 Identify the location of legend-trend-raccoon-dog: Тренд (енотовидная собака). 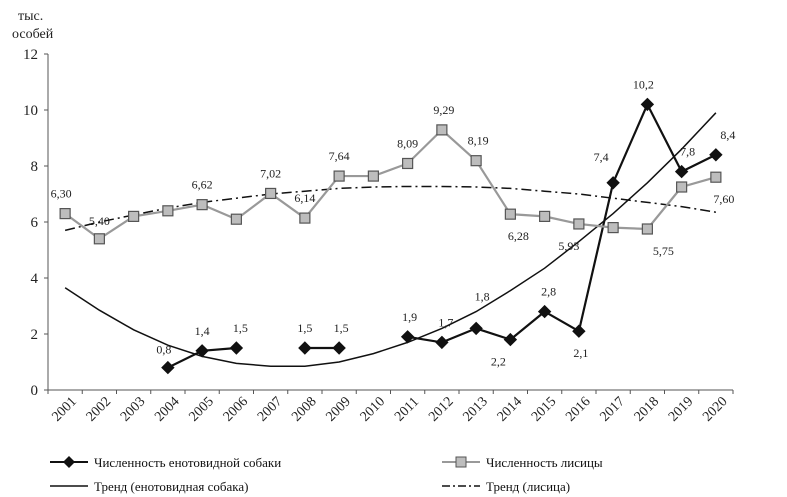
(149, 486).